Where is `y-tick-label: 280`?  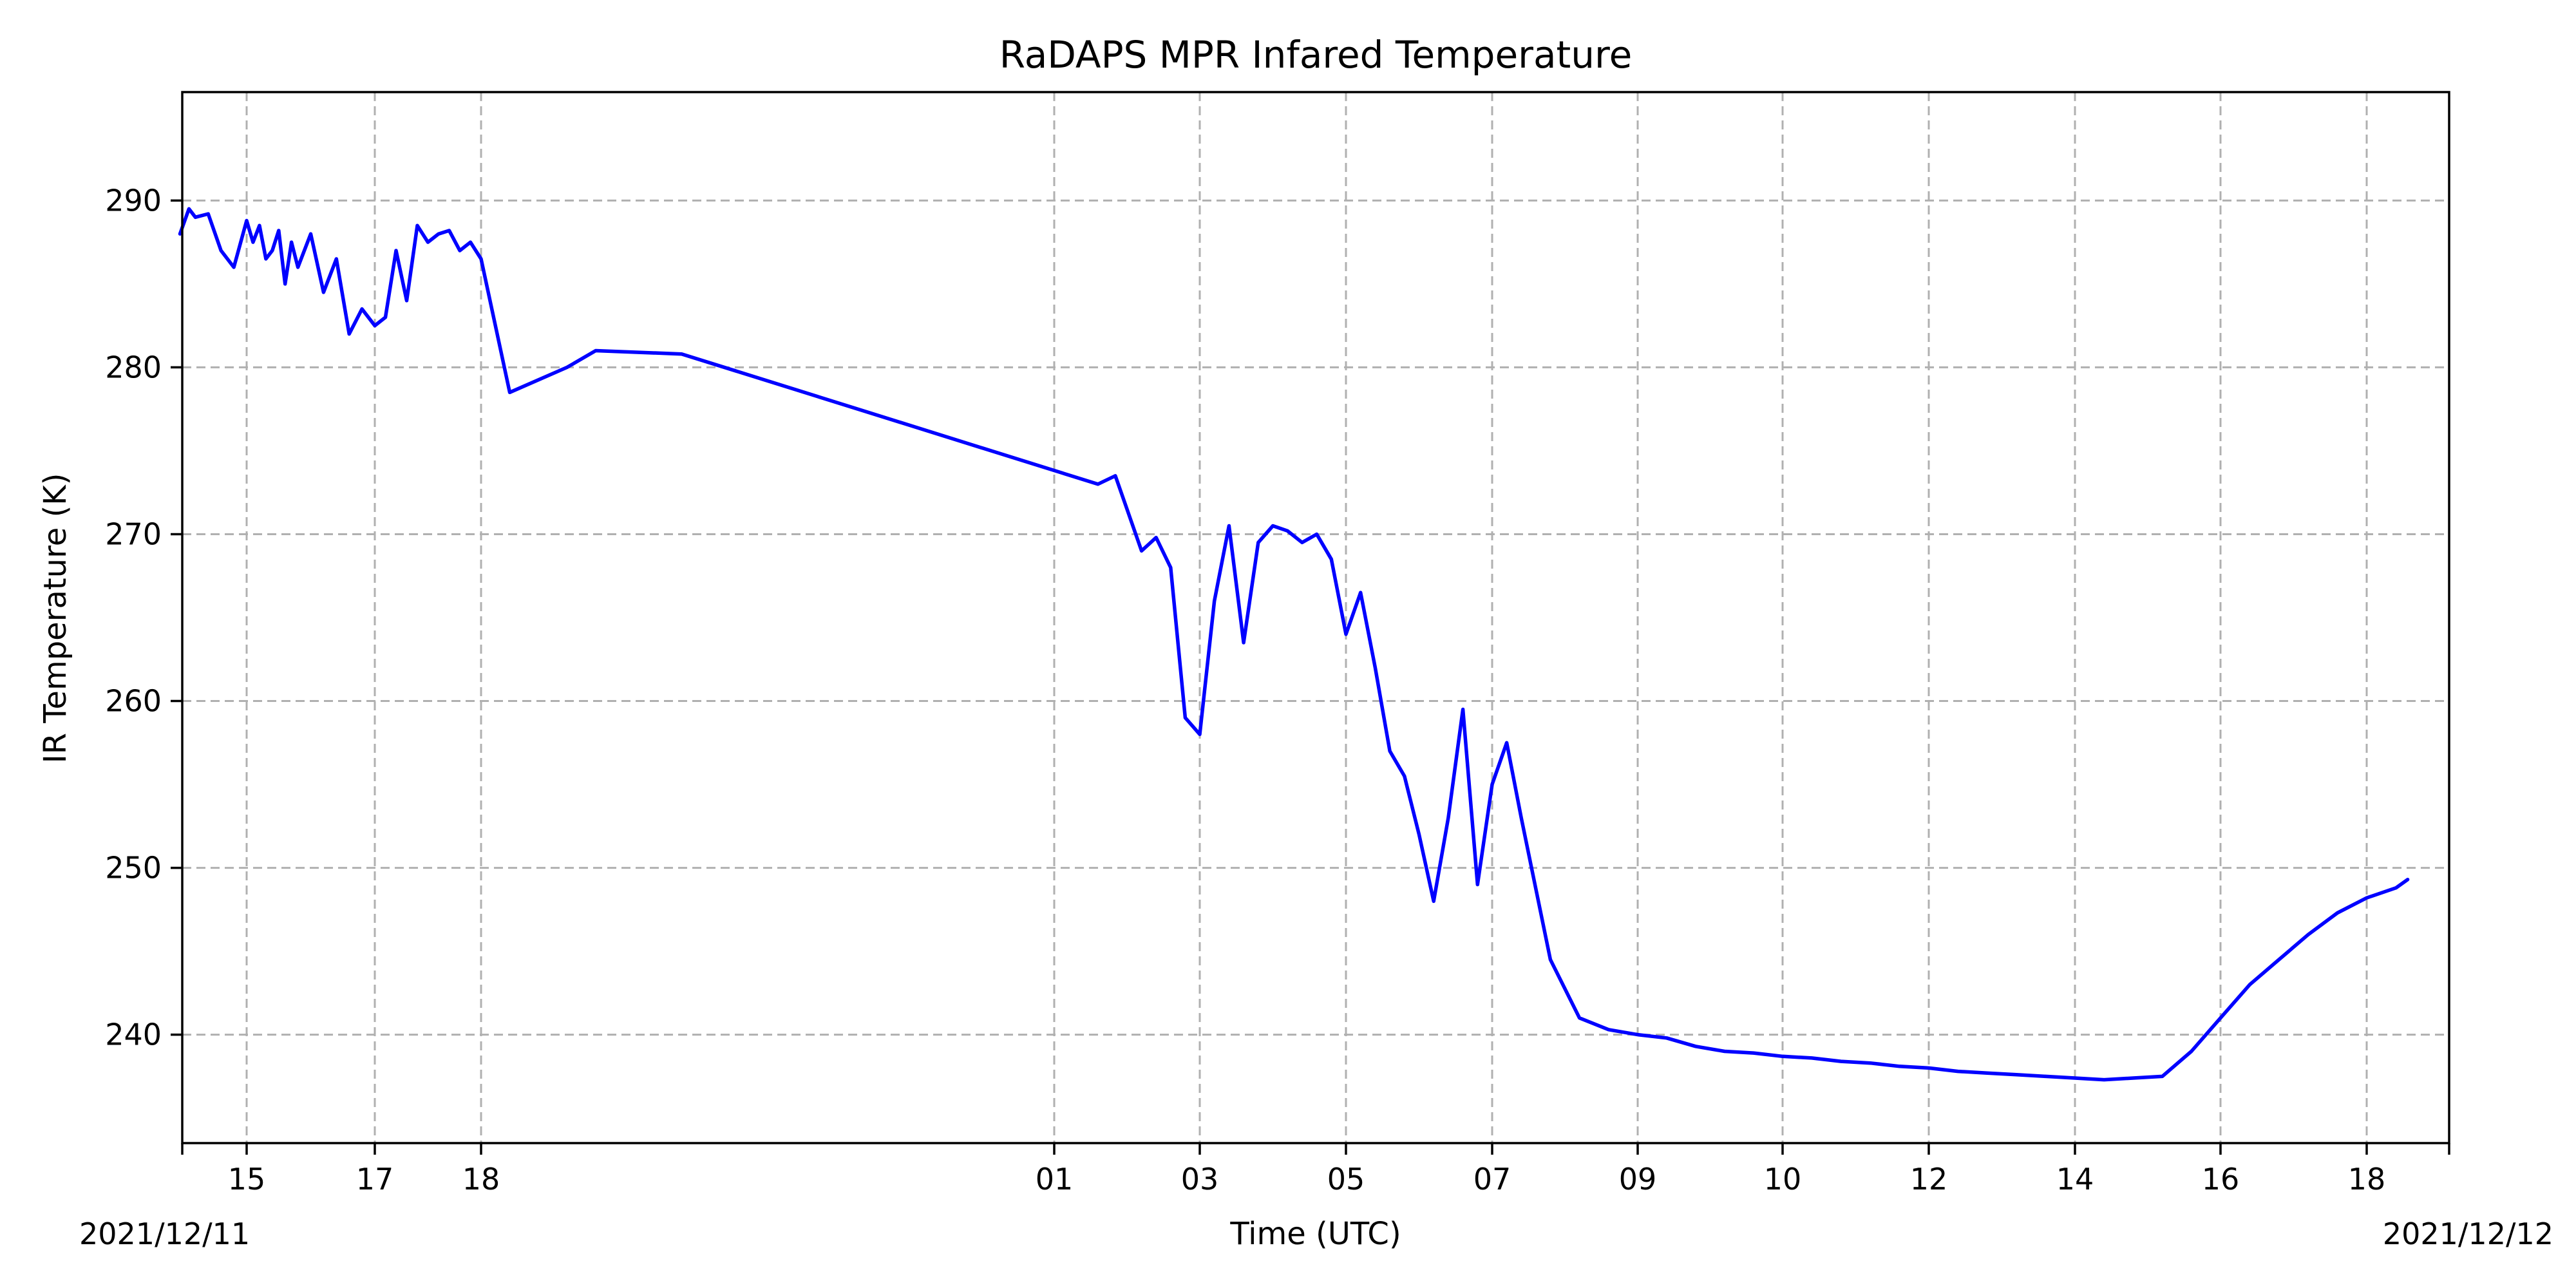
y-tick-label: 280 is located at coordinates (133, 367).